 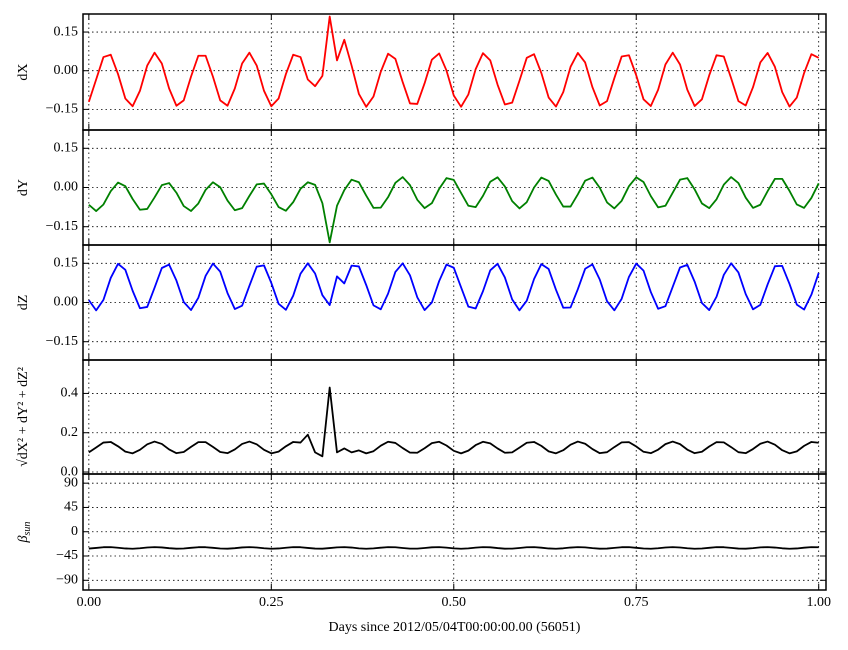 I want to click on y-axis-label-text: dY, so click(x=23, y=187).